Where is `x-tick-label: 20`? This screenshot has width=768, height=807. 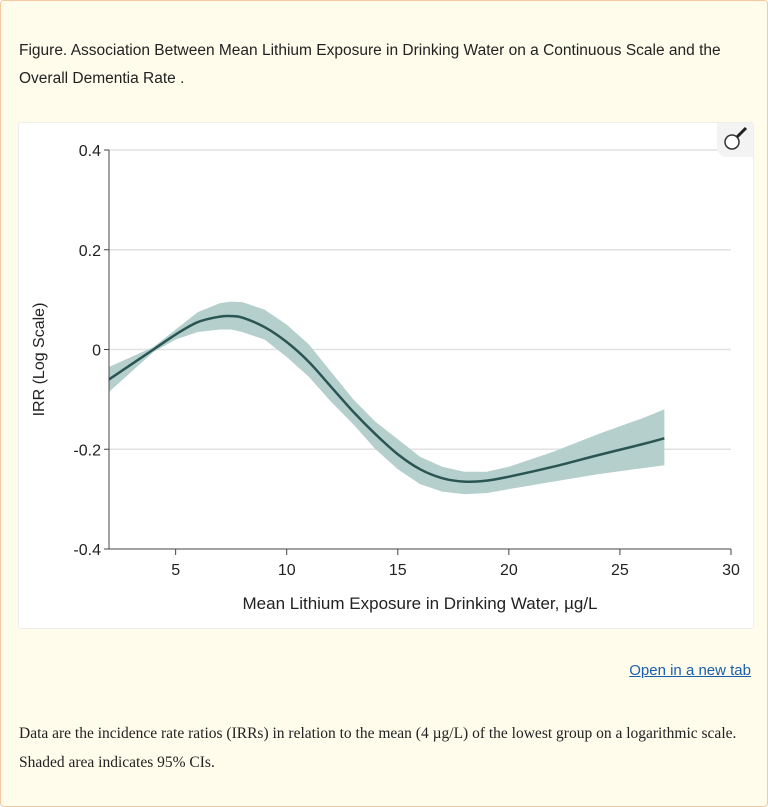
x-tick-label: 20 is located at coordinates (509, 570).